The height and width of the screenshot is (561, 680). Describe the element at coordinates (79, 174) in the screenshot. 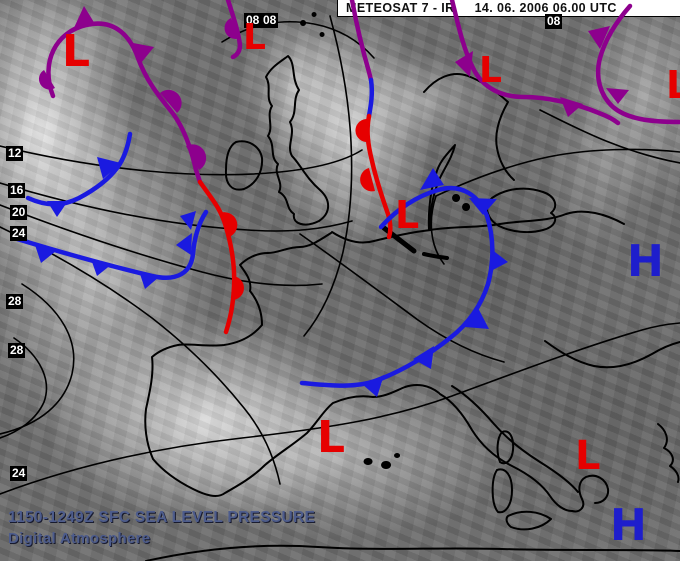

I see `front-cold-upper-left` at that location.